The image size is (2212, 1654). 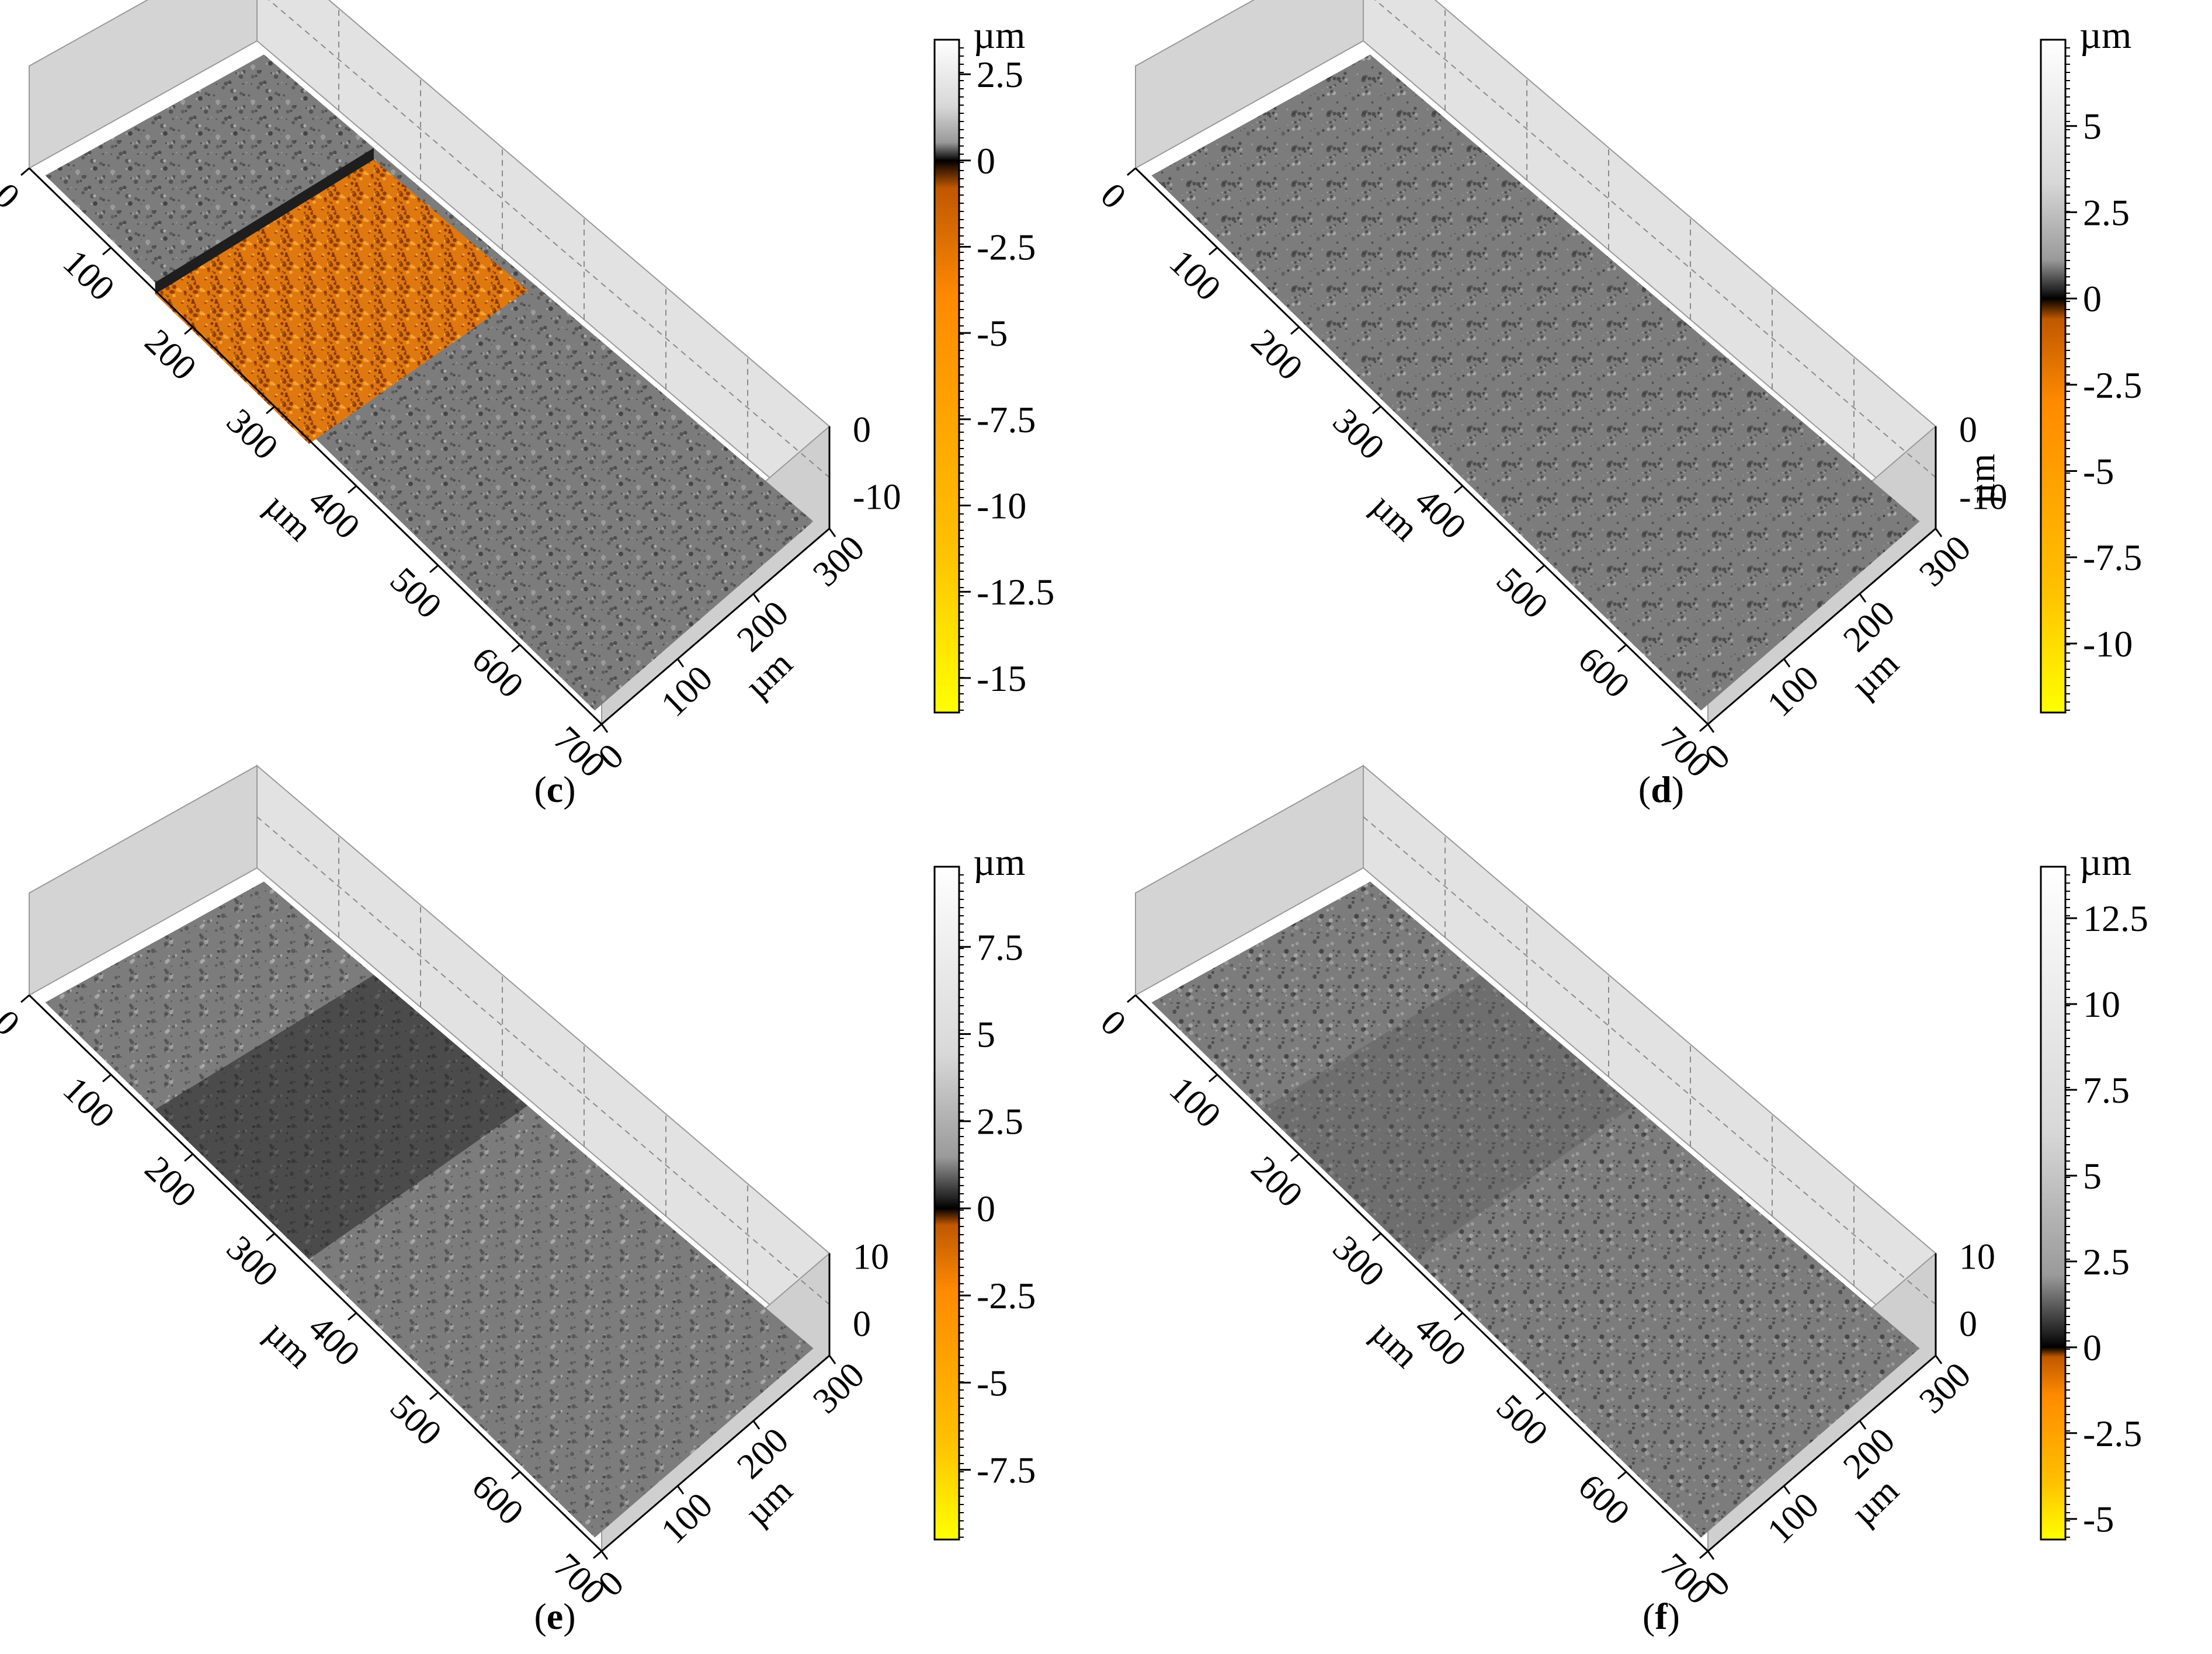 What do you see at coordinates (1015, 592) in the screenshot?
I see `colorbar-tick-label: -12.5` at bounding box center [1015, 592].